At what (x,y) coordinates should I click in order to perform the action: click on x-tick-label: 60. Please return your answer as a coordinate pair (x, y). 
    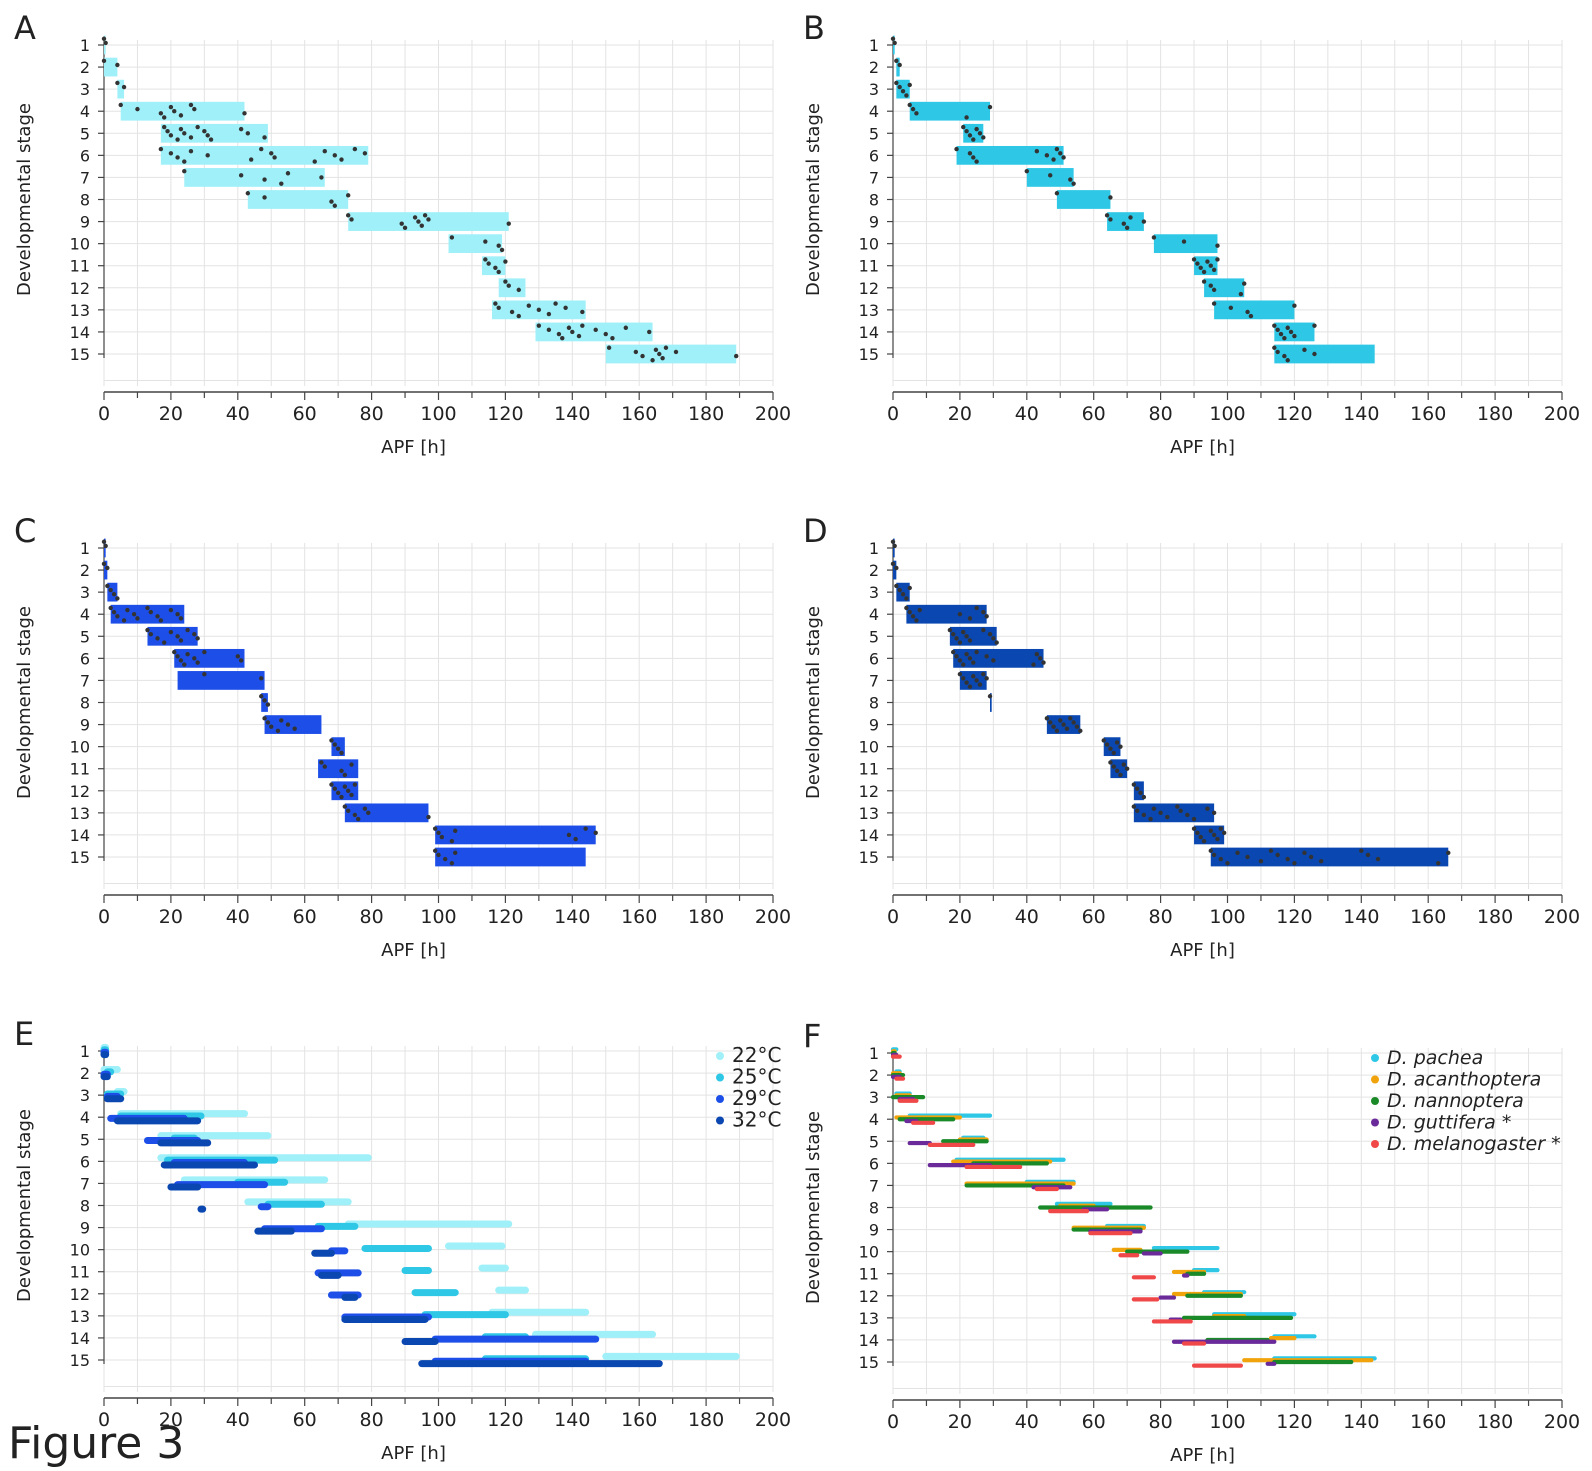
    Looking at the image, I should click on (1094, 1422).